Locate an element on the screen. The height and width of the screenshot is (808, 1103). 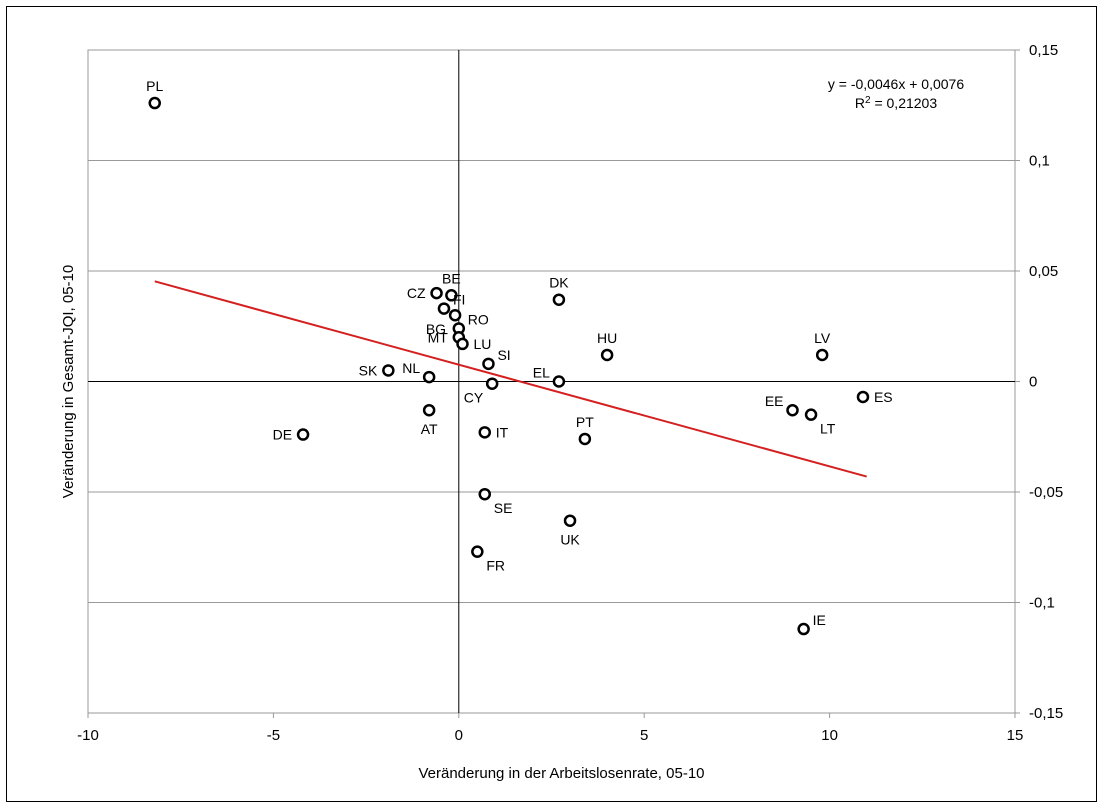
point-label: SI is located at coordinates (503, 355).